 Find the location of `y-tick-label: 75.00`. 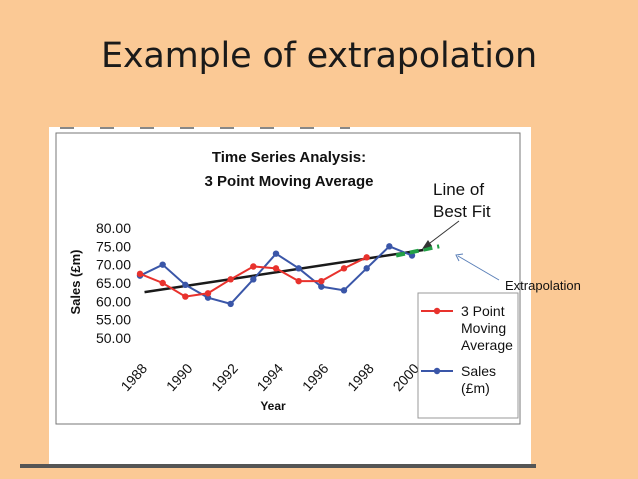

y-tick-label: 75.00 is located at coordinates (113, 246).